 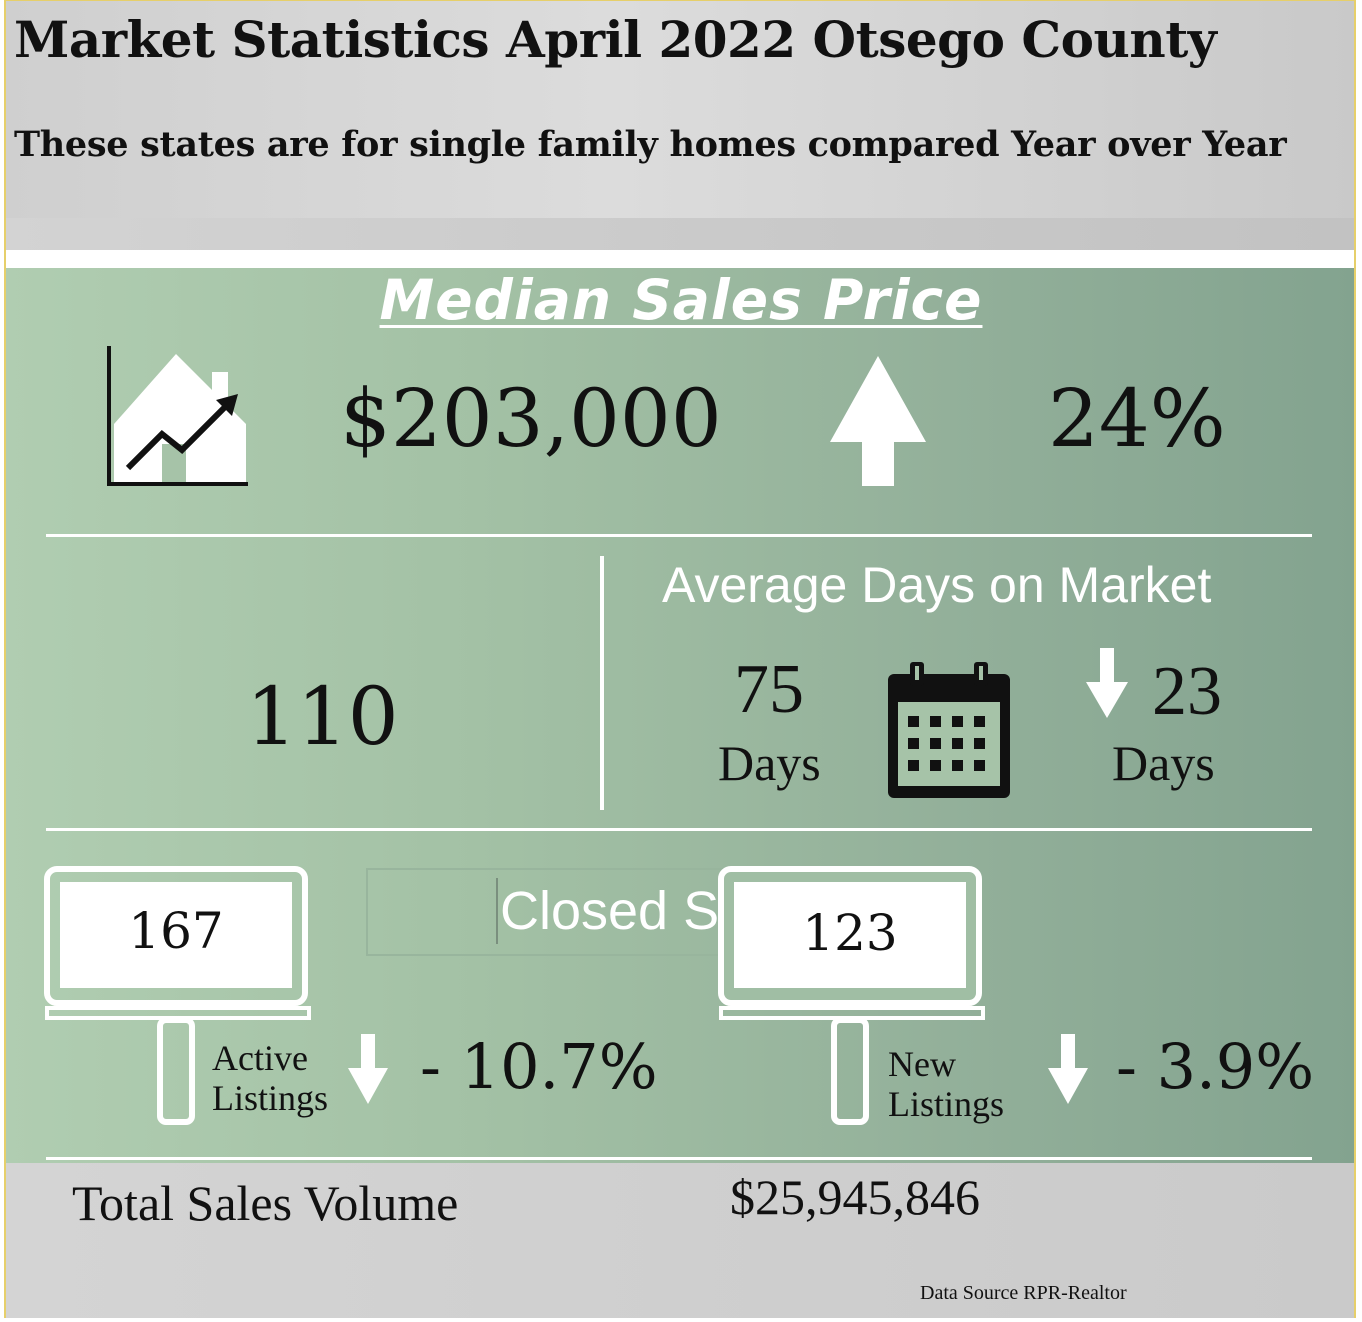 I want to click on active-listings-label: Active Listings, so click(x=270, y=1078).